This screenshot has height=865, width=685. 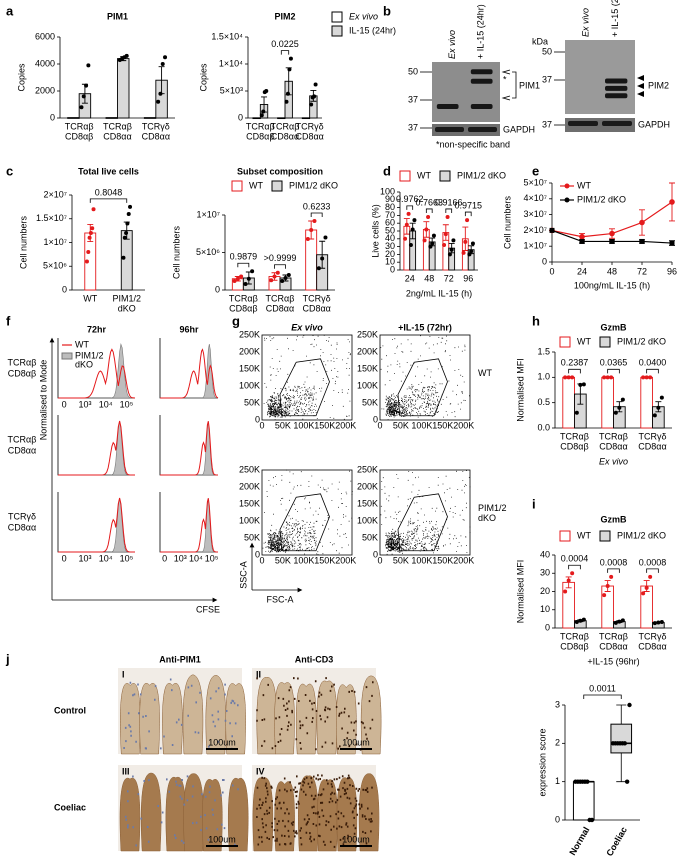 I want to click on legend-label: IL-15 (24hr), so click(x=372, y=30).